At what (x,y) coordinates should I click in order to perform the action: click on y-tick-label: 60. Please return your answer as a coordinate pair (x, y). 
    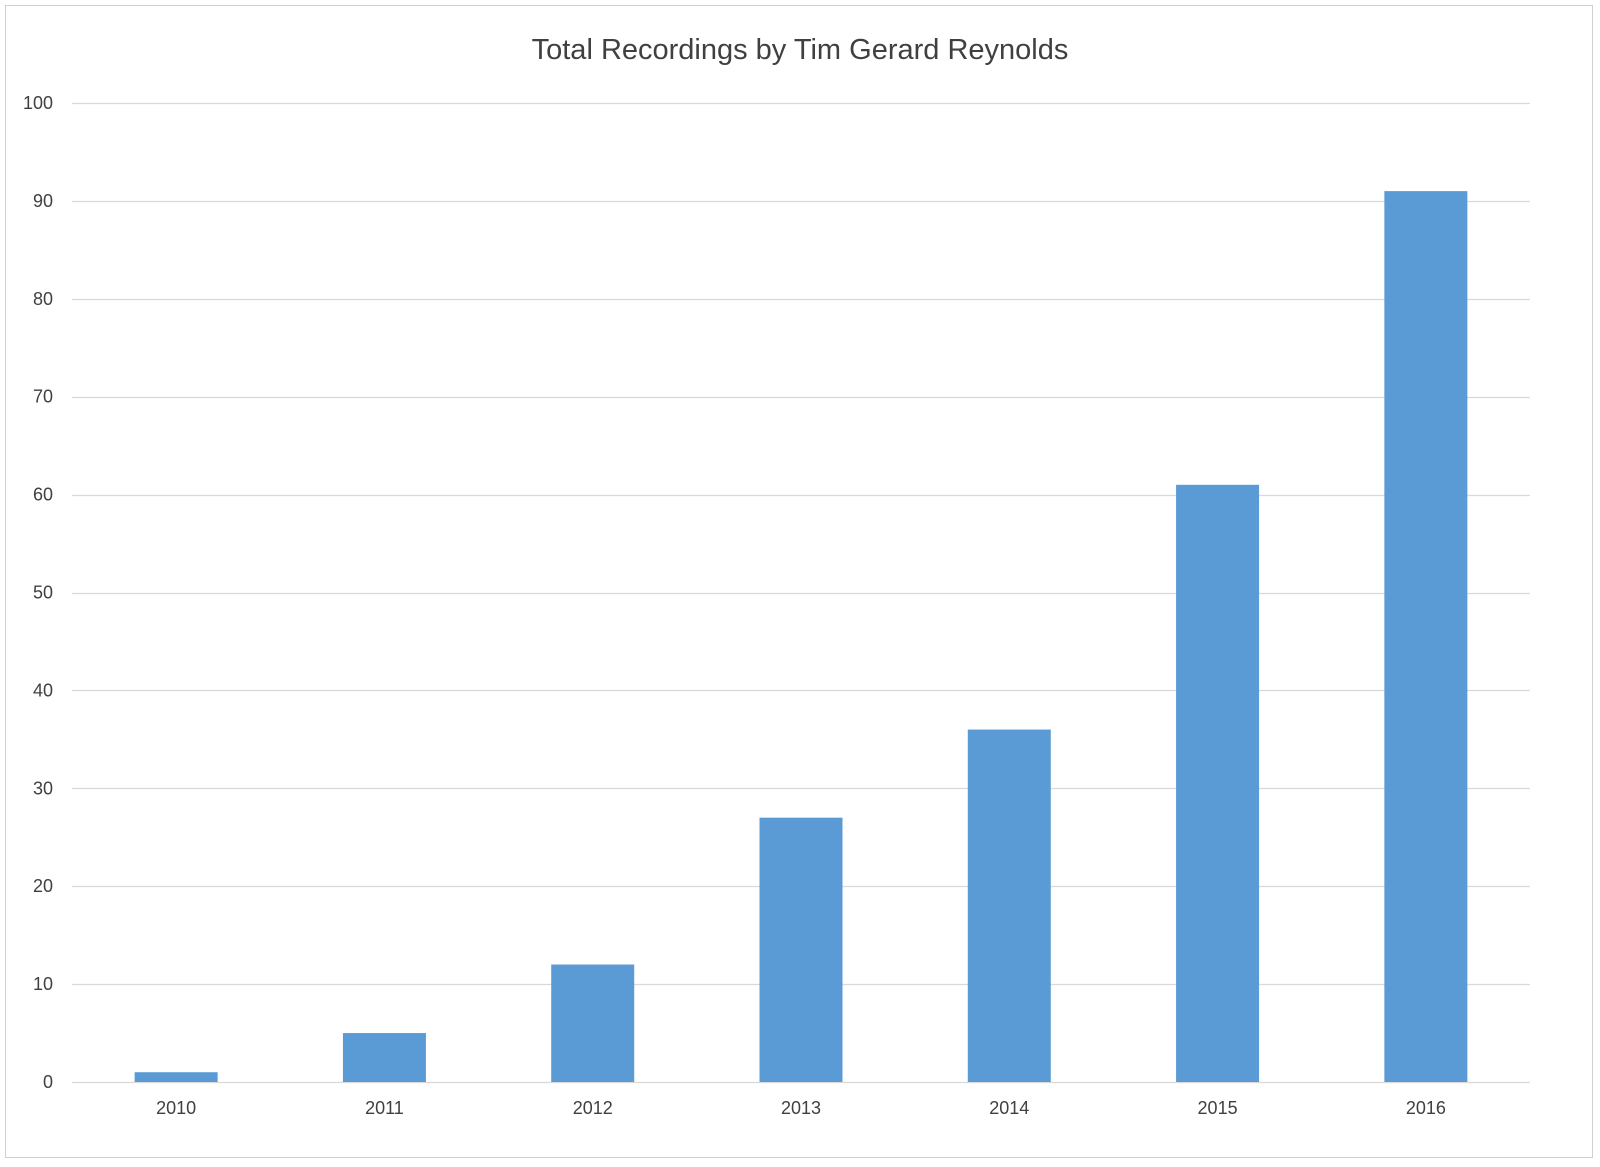
    Looking at the image, I should click on (43, 495).